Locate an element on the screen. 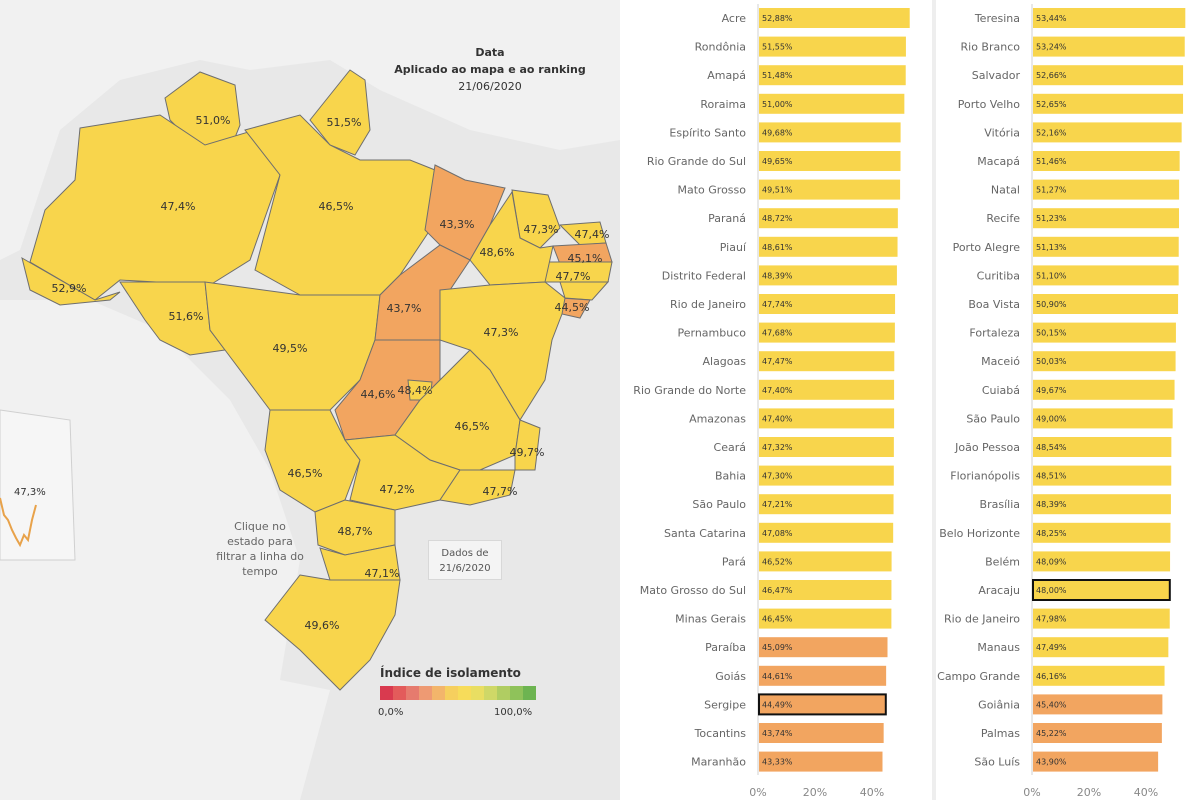  rank-row-city: Goiânia 45,40% is located at coordinates (1070, 704).